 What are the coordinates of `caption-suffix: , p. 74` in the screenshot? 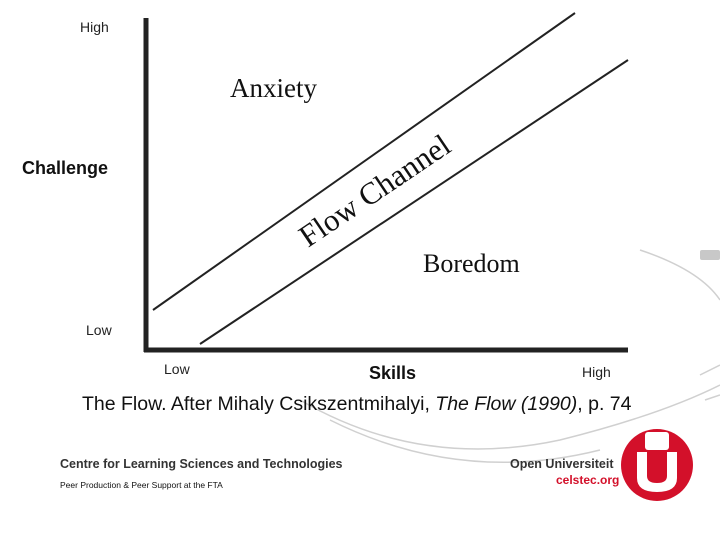 It's located at (604, 404).